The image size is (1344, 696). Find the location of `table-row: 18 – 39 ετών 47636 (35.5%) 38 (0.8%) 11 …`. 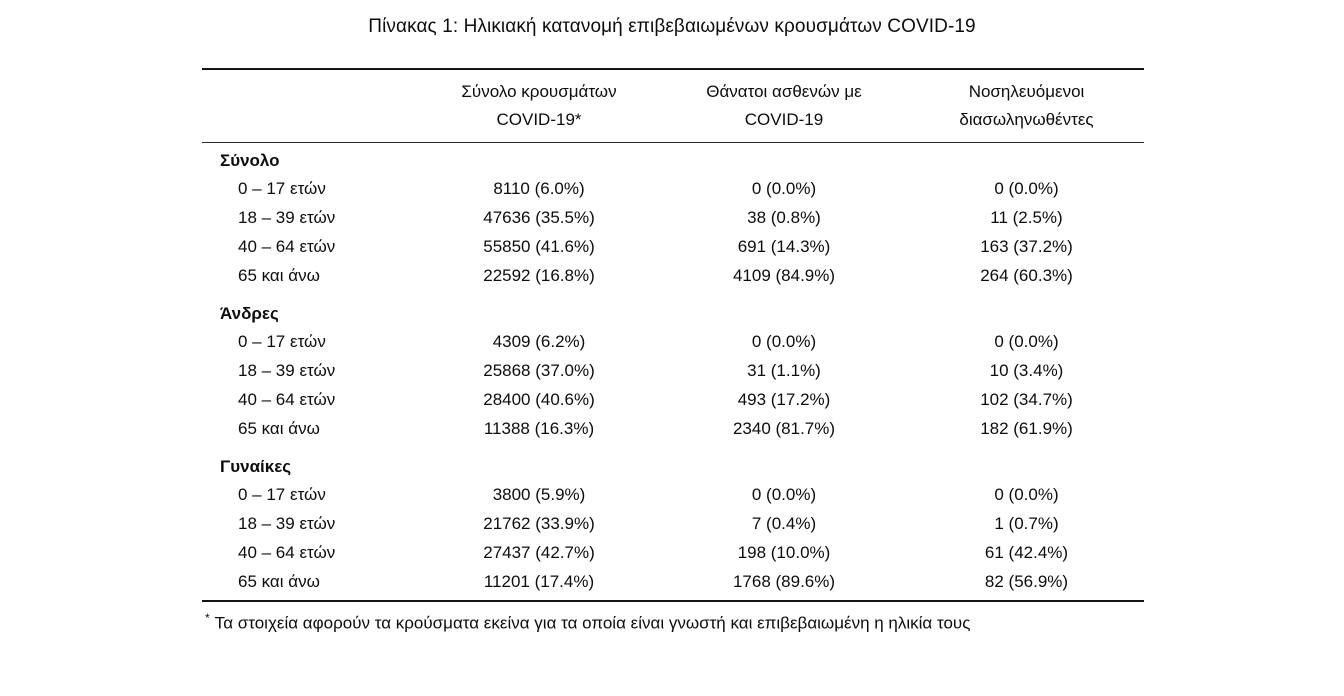

table-row: 18 – 39 ετών 47636 (35.5%) 38 (0.8%) 11 … is located at coordinates (673, 218).